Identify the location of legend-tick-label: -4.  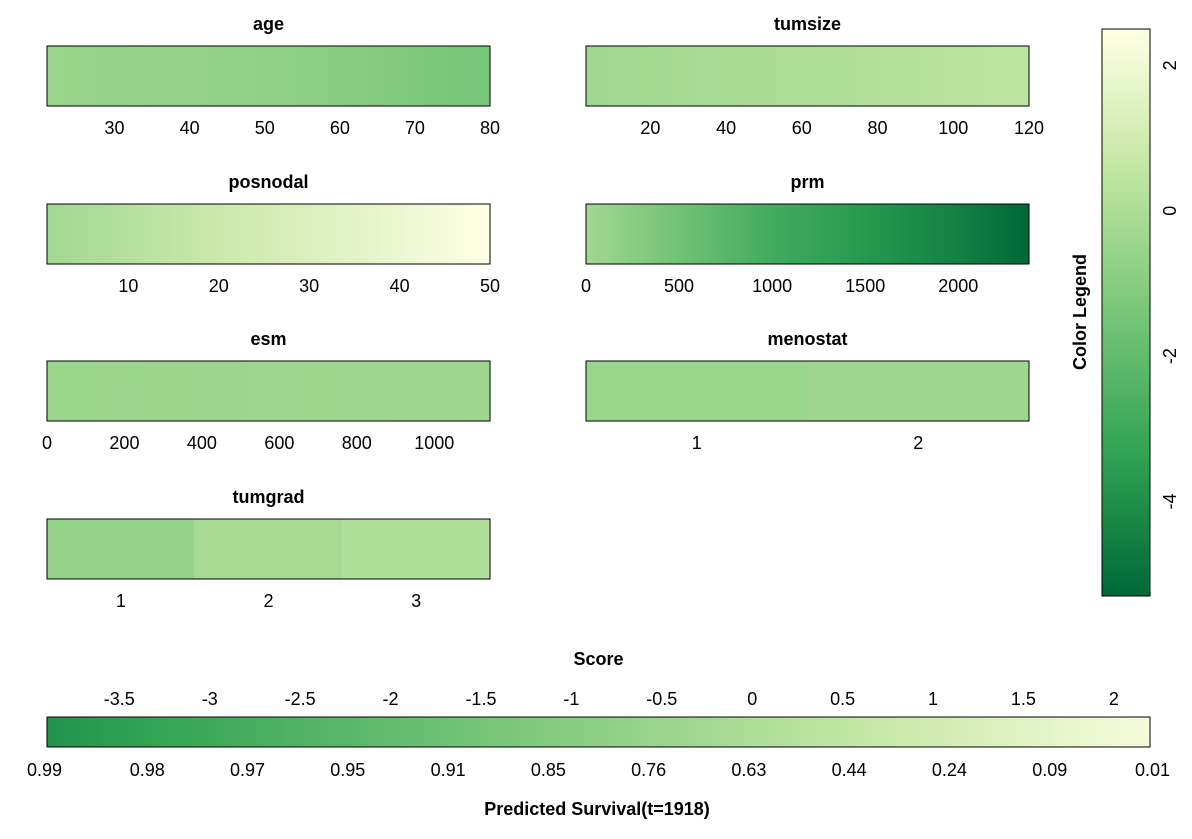
(1170, 501).